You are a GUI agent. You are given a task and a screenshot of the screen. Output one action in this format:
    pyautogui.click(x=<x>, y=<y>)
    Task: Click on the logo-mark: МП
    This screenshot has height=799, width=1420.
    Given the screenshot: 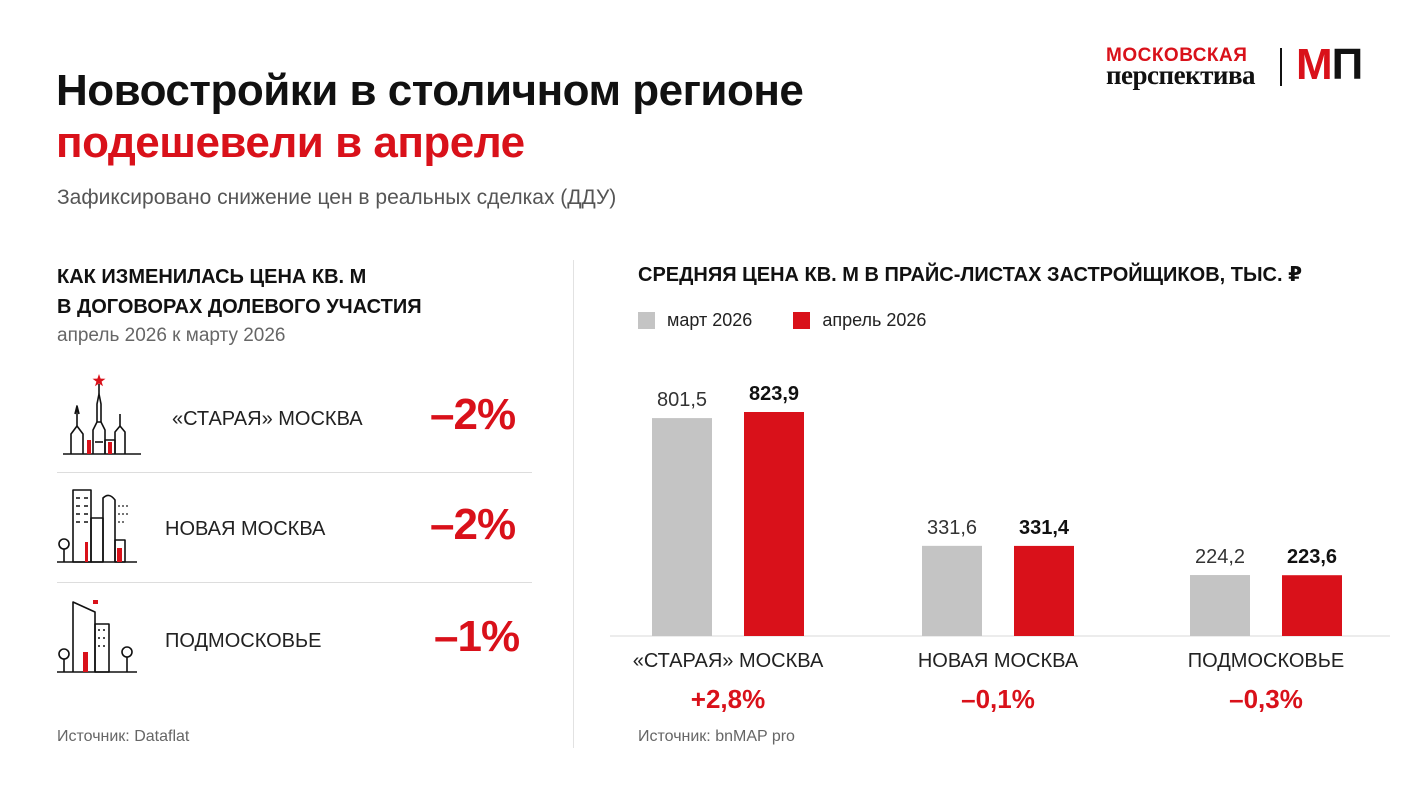 What is the action you would take?
    pyautogui.click(x=1330, y=65)
    